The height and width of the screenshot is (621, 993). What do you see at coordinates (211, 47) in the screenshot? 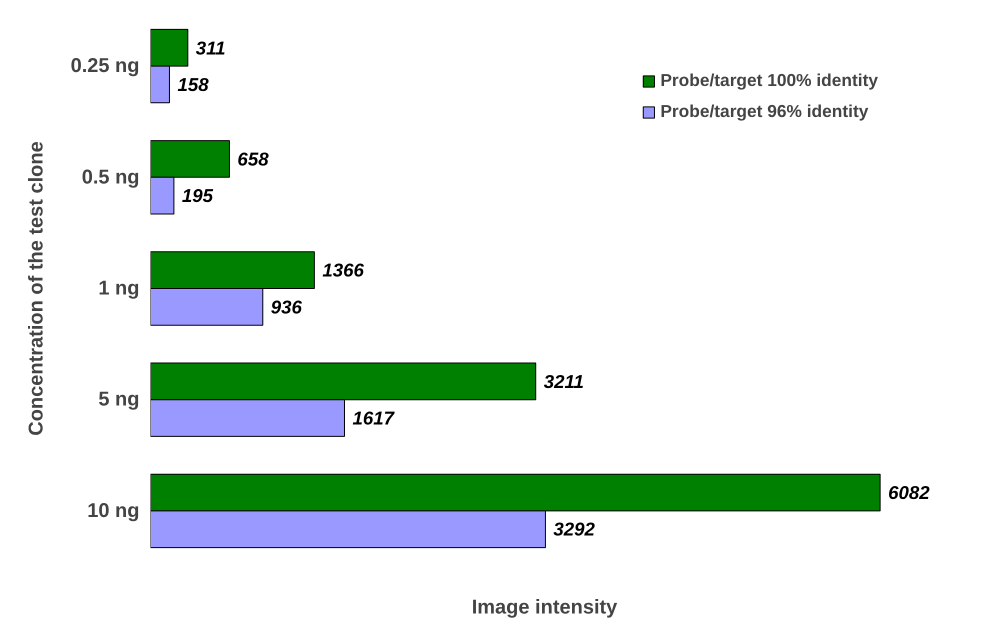
I see `data-label: 311` at bounding box center [211, 47].